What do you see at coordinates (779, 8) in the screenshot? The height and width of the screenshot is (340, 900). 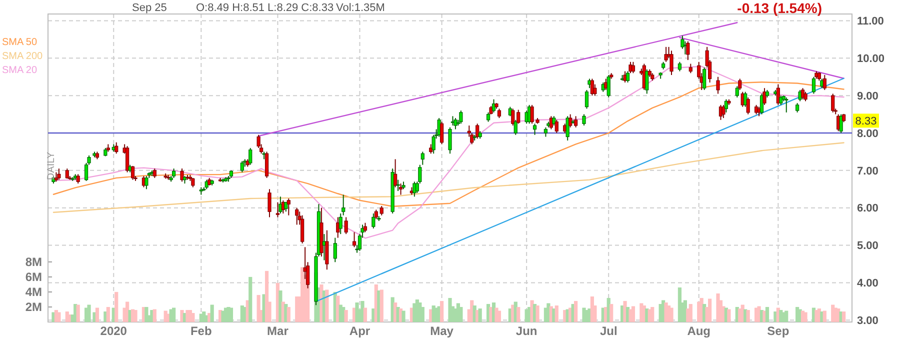 I see `annotation: -0.13 (1.54%)` at bounding box center [779, 8].